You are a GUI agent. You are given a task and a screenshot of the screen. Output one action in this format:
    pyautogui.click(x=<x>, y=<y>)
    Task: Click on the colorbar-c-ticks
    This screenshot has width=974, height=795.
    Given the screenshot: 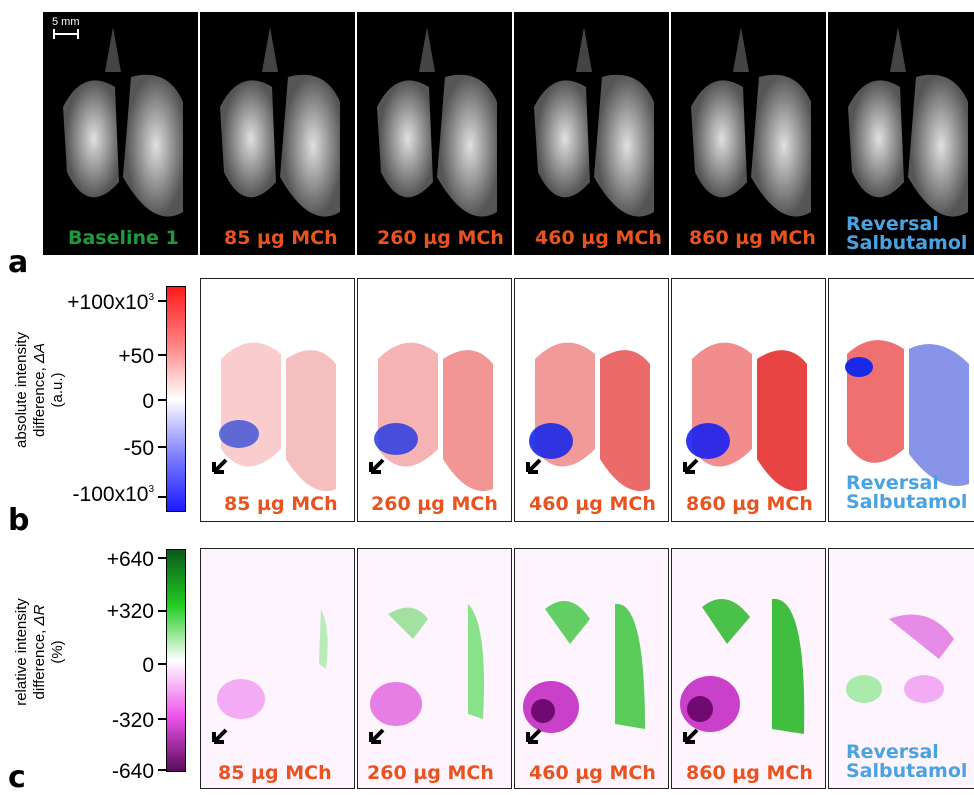 What is the action you would take?
    pyautogui.click(x=163, y=660)
    